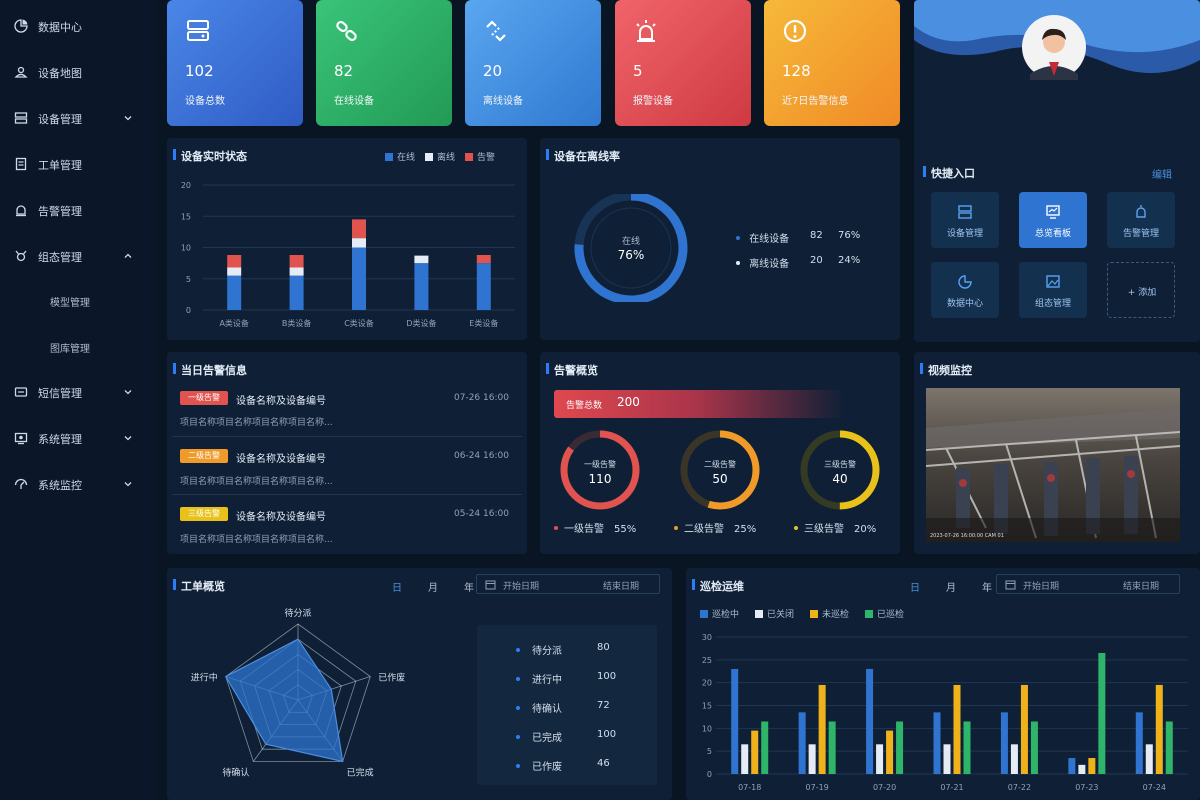 The image size is (1200, 800). Describe the element at coordinates (128, 438) in the screenshot. I see `chevron-down-icon` at that location.